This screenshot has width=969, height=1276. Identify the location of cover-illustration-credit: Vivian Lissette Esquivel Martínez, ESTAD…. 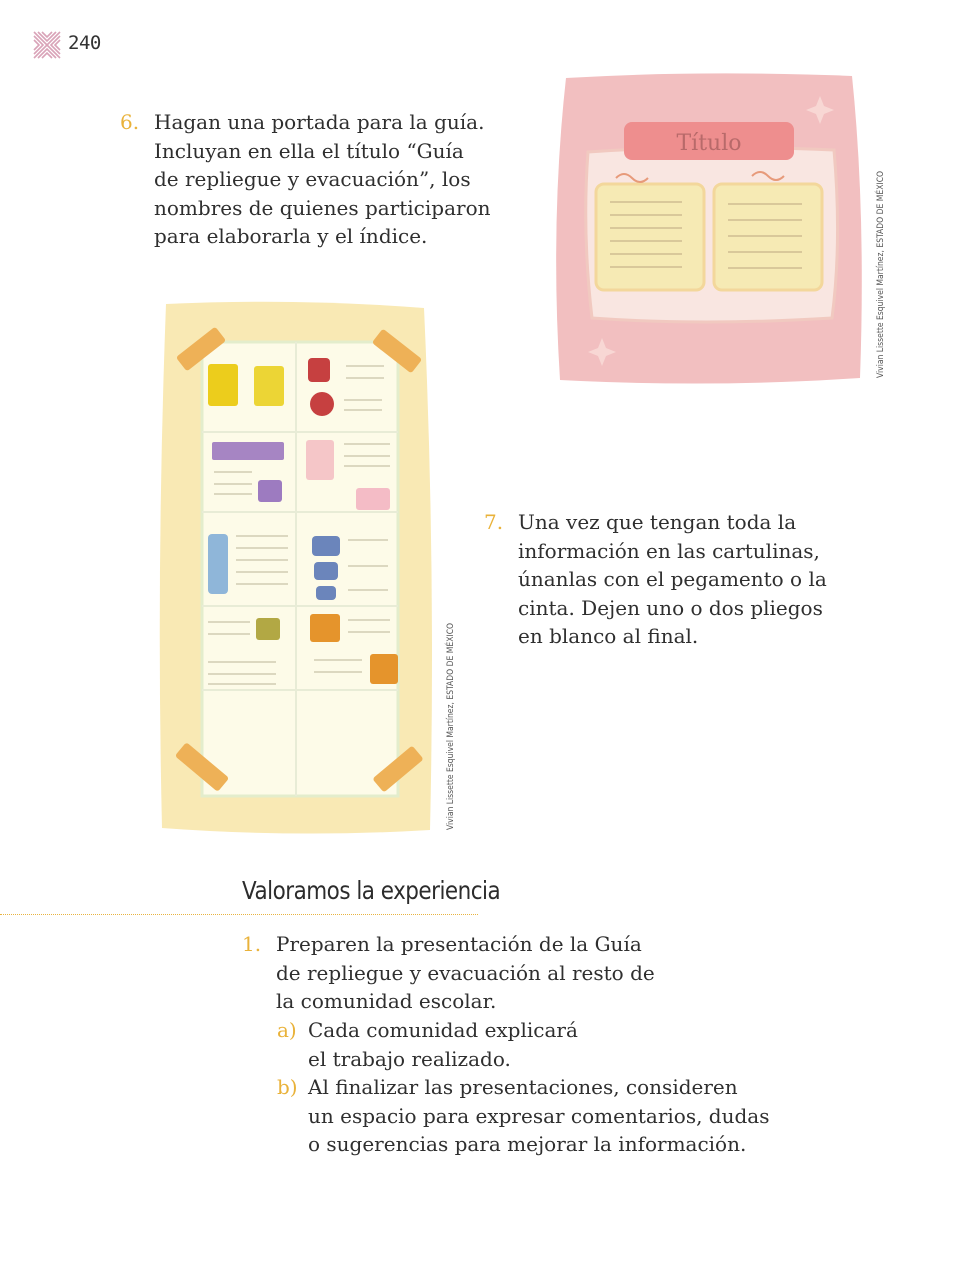
(881, 274).